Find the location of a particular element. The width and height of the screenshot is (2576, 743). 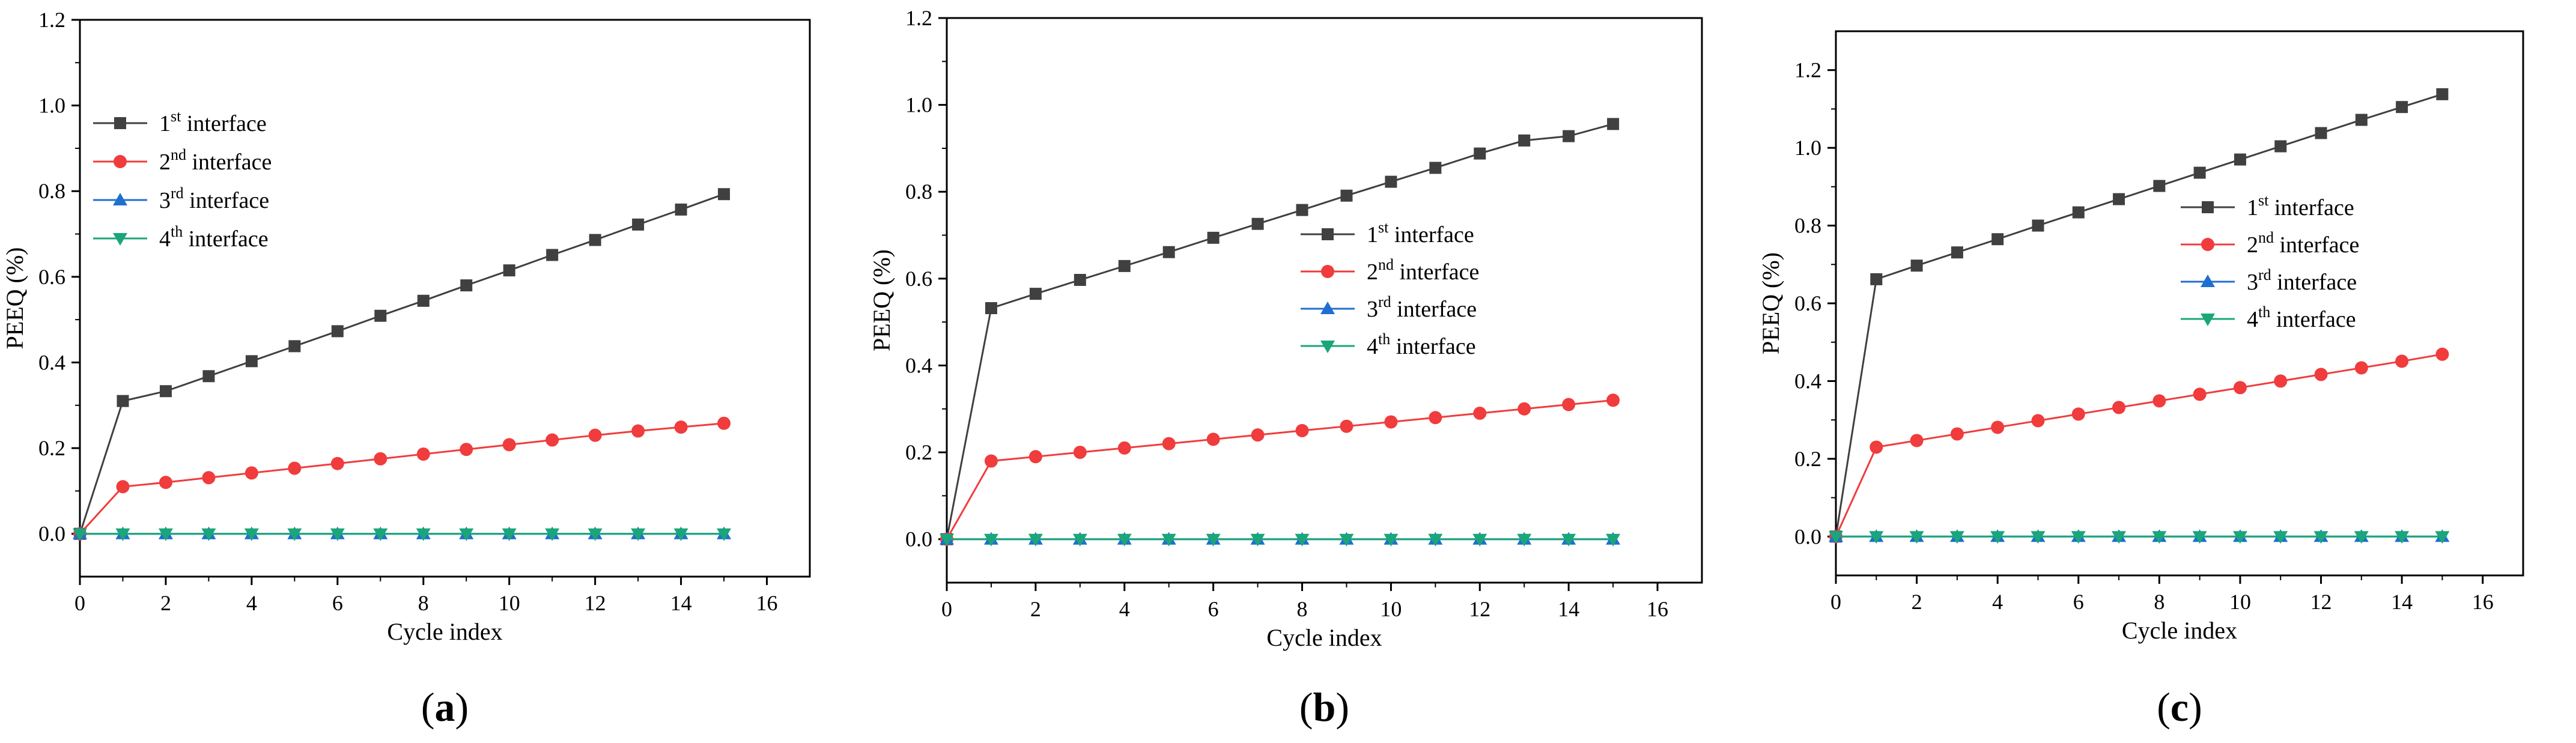

x-tick-label: 16 is located at coordinates (1658, 609).